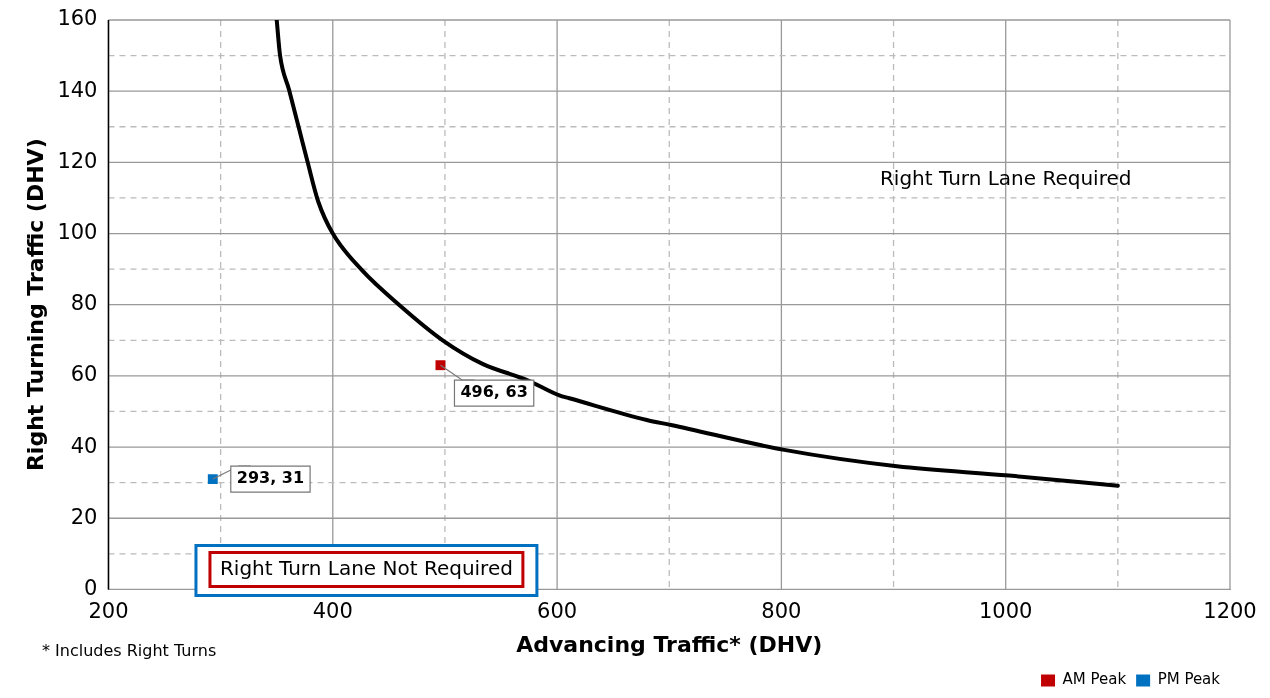 This screenshot has width=1270, height=698. I want to click on legend-label: AM Peak, so click(1094, 679).